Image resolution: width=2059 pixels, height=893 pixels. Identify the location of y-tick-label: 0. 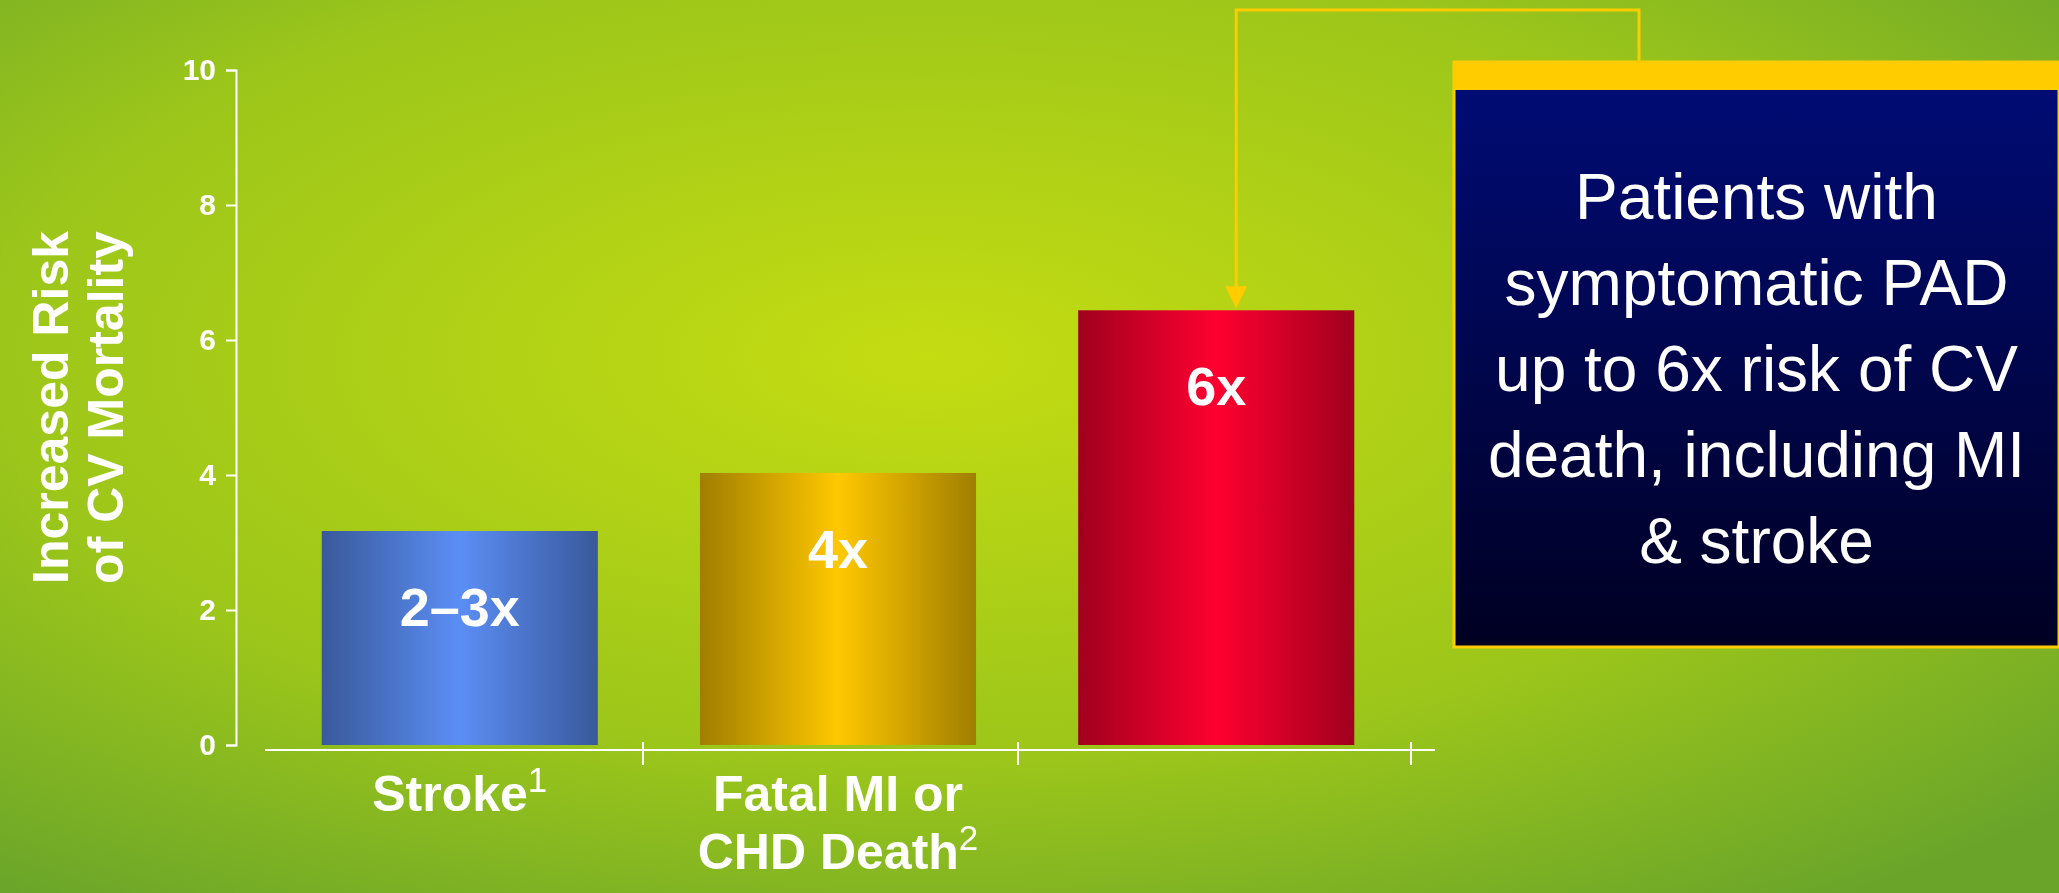
(207, 745).